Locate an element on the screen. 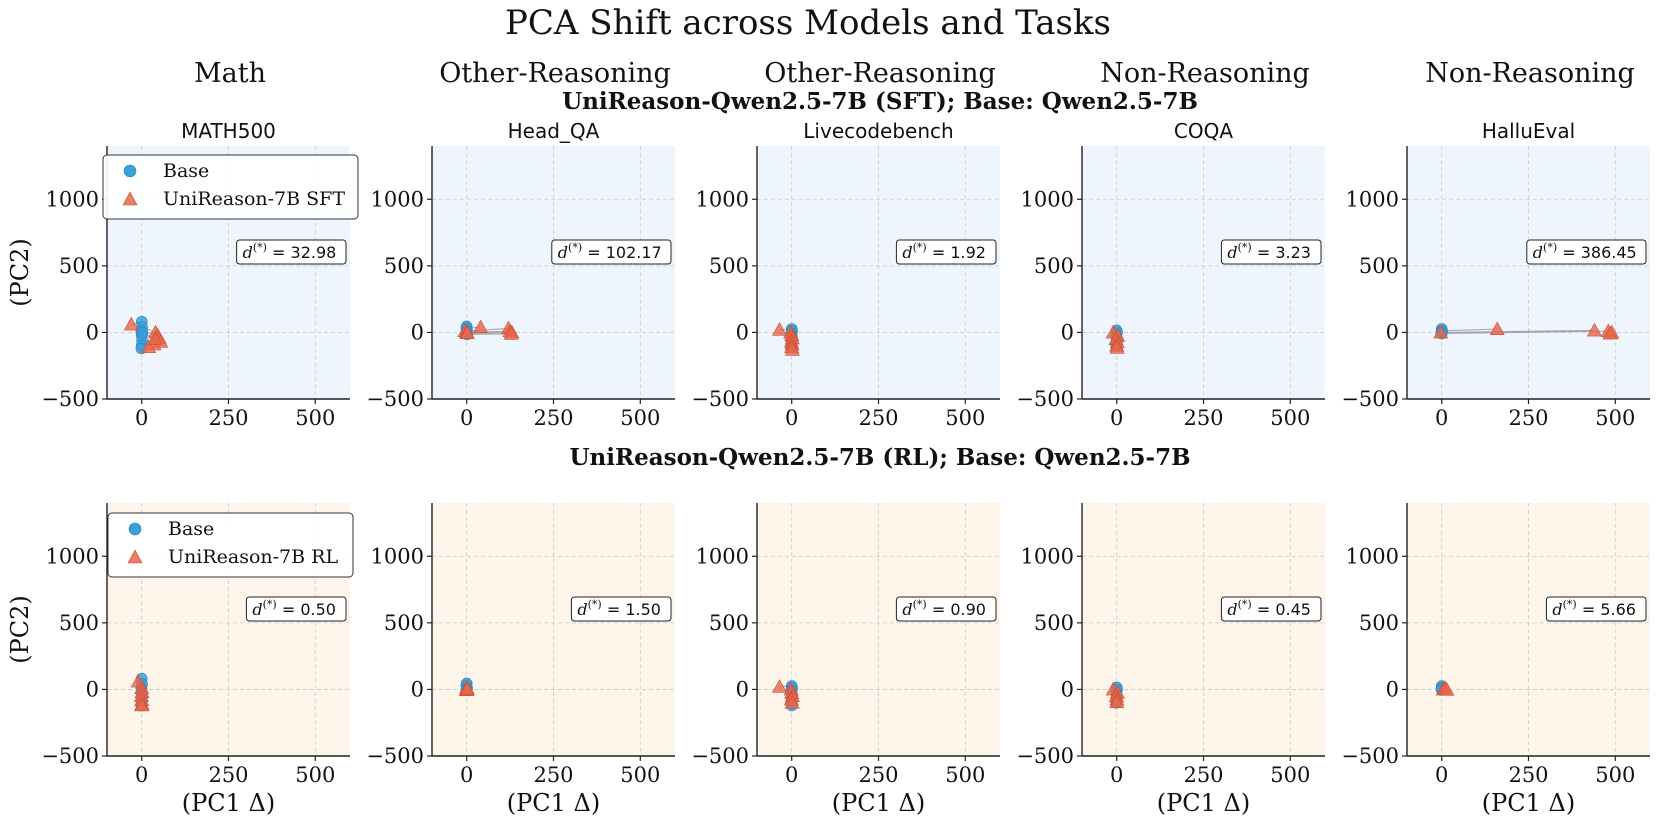 The image size is (1660, 828). legend-base-marker is located at coordinates (135, 529).